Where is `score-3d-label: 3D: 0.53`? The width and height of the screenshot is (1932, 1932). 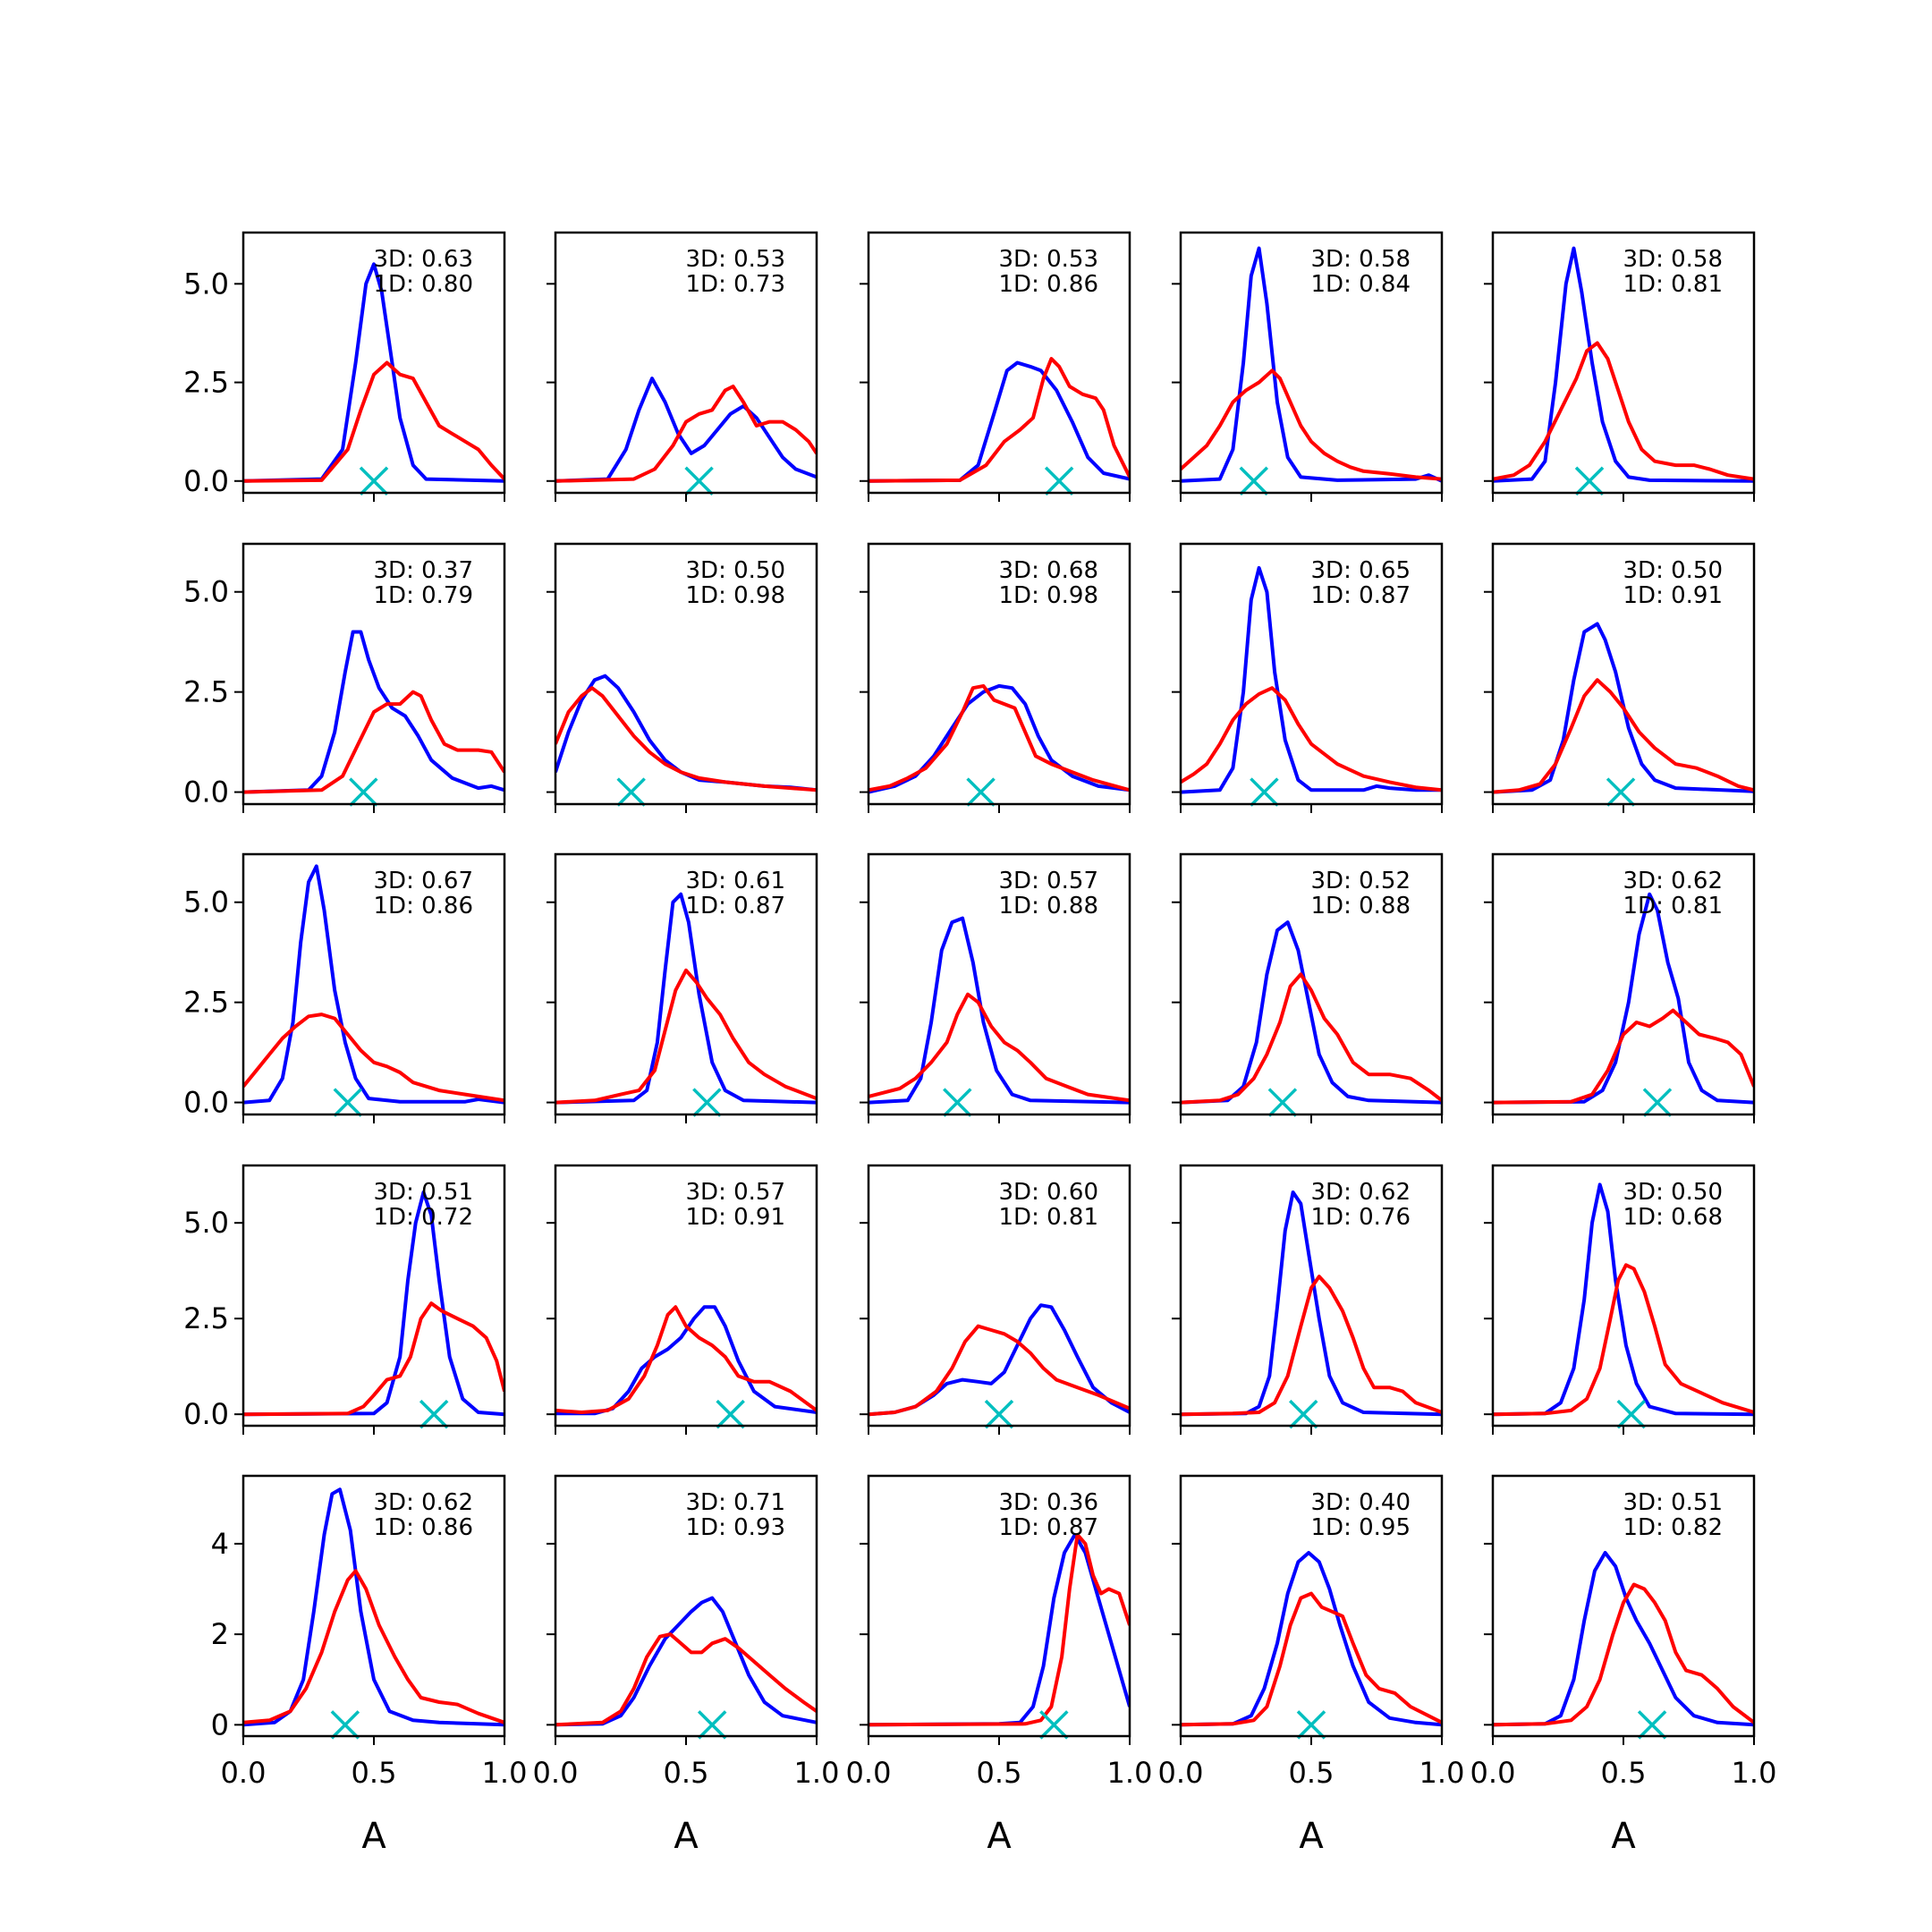 score-3d-label: 3D: 0.53 is located at coordinates (735, 259).